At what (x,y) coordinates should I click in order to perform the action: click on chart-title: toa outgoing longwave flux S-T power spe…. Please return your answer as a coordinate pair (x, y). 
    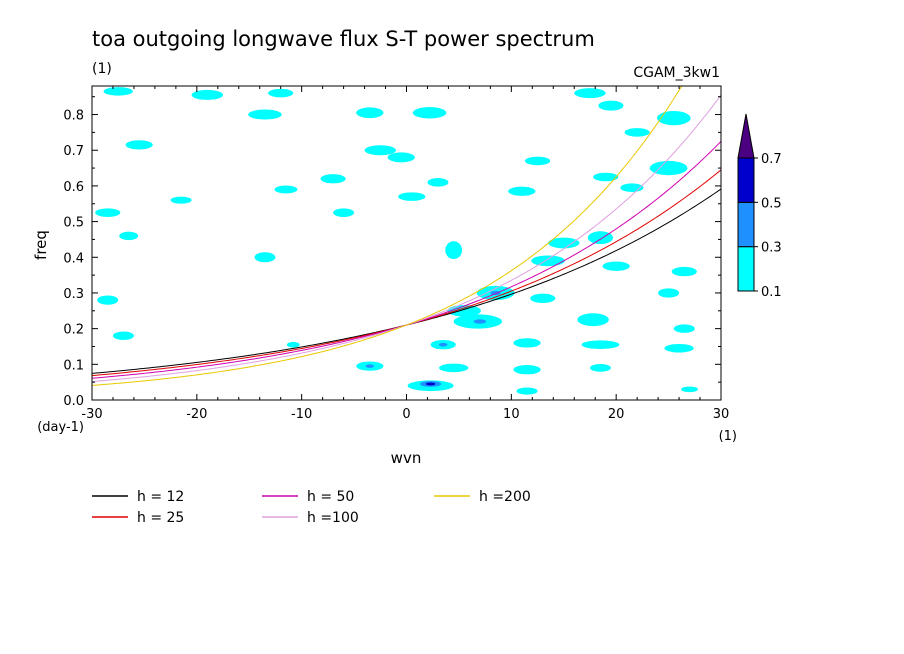
    Looking at the image, I should click on (343, 39).